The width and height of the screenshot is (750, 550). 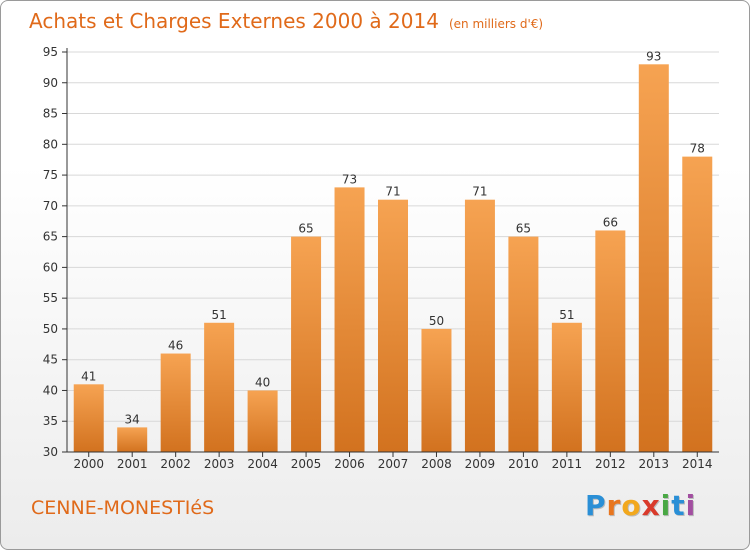 What do you see at coordinates (610, 222) in the screenshot?
I see `data-label: 66` at bounding box center [610, 222].